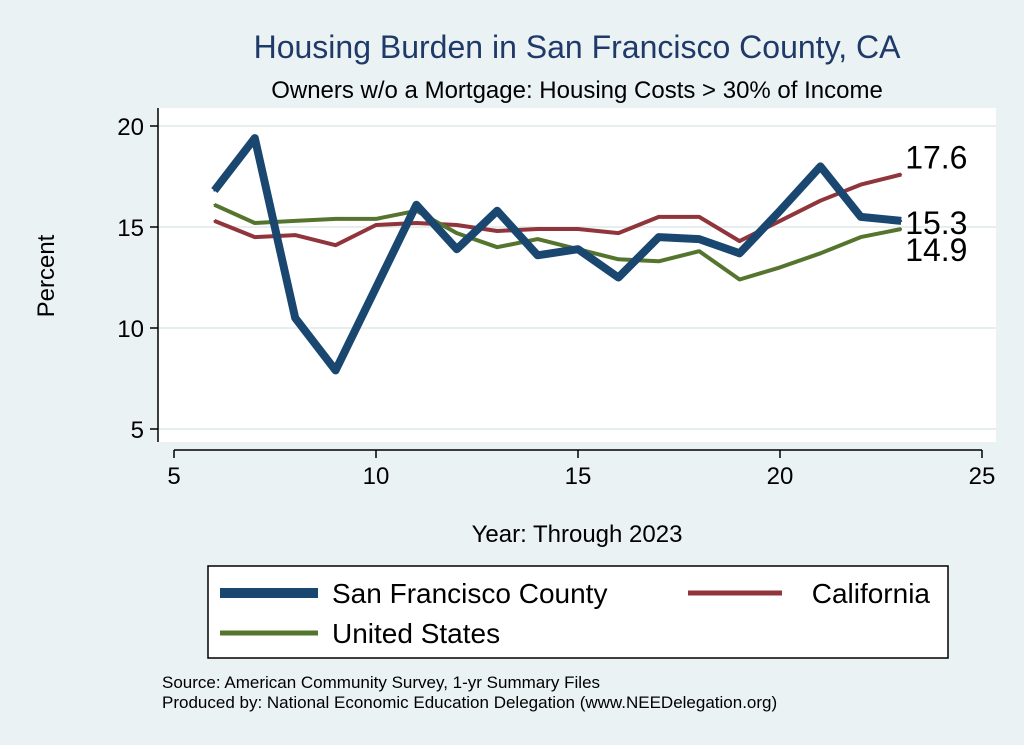  What do you see at coordinates (137, 279) in the screenshot?
I see `y-axis: 5 10 15 20` at bounding box center [137, 279].